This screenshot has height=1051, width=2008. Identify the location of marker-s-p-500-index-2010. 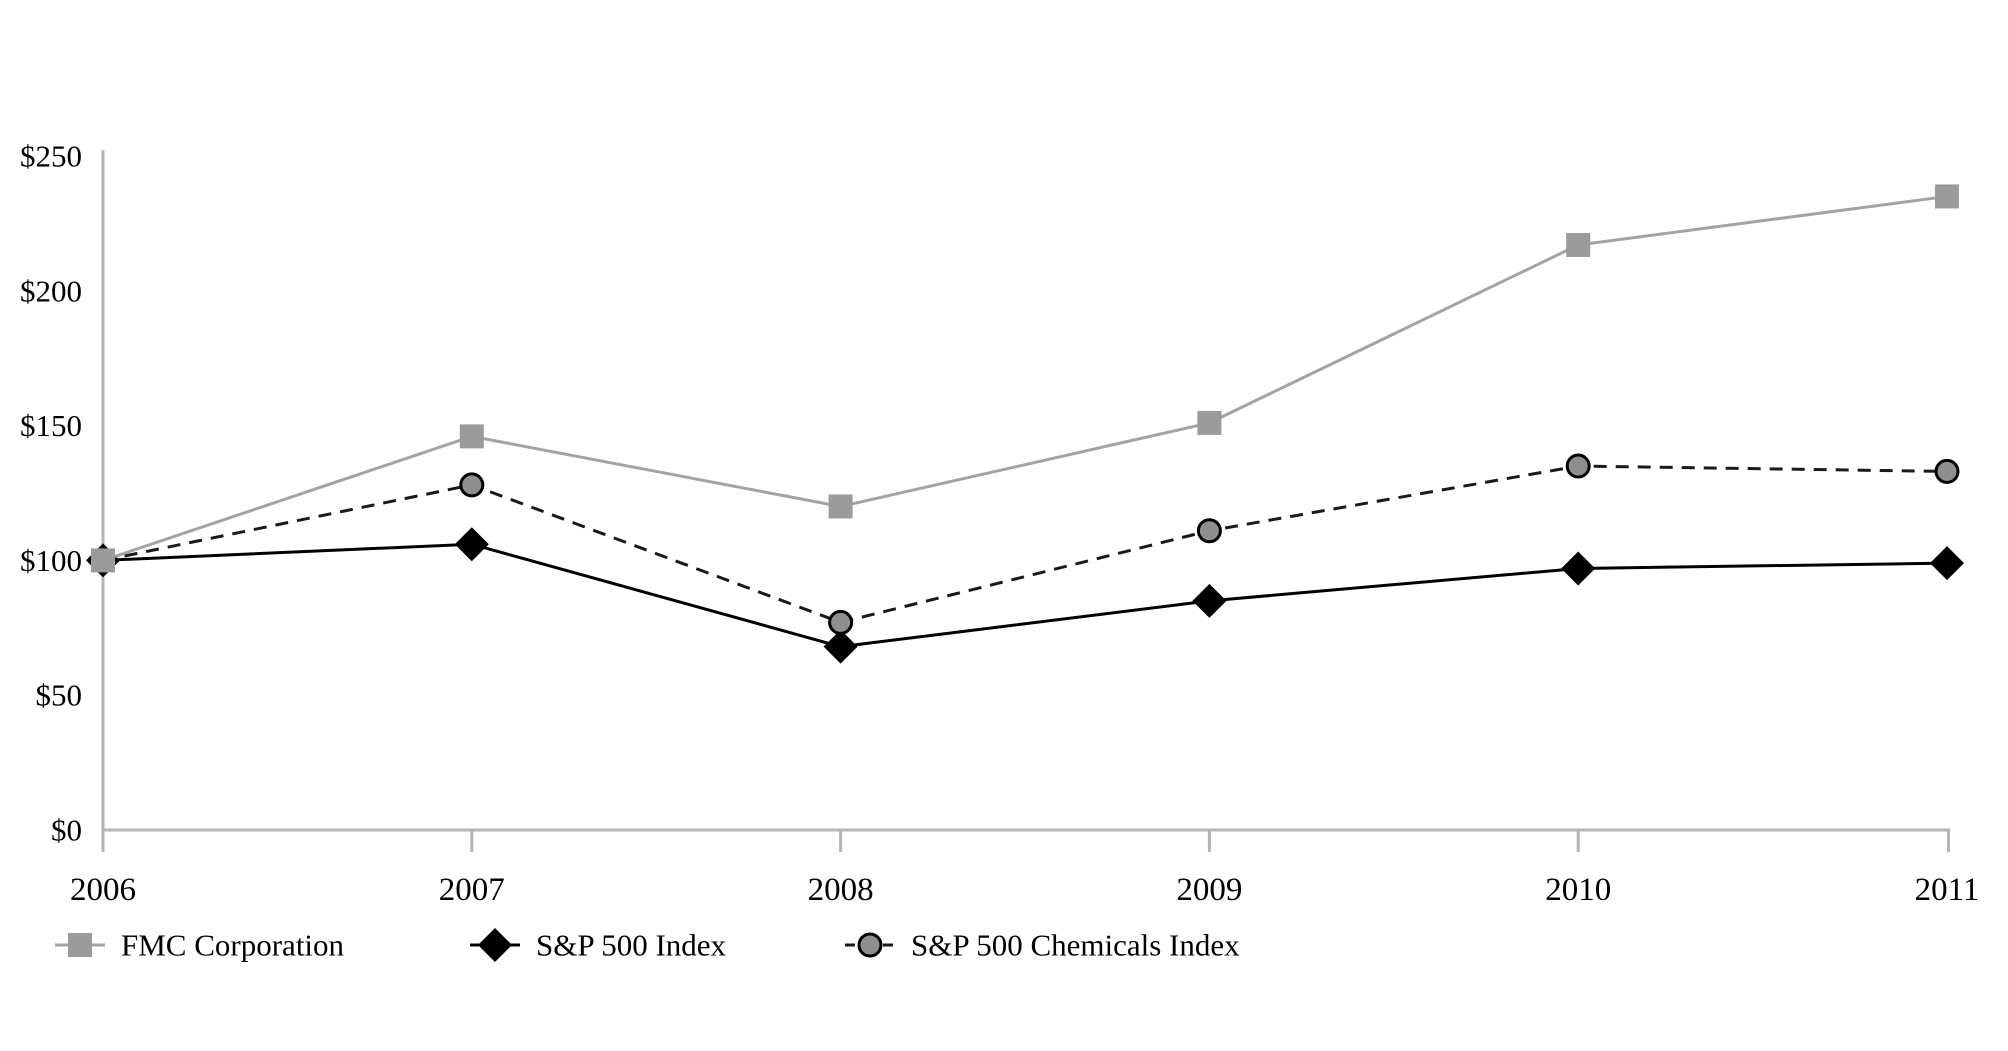
(1578, 568).